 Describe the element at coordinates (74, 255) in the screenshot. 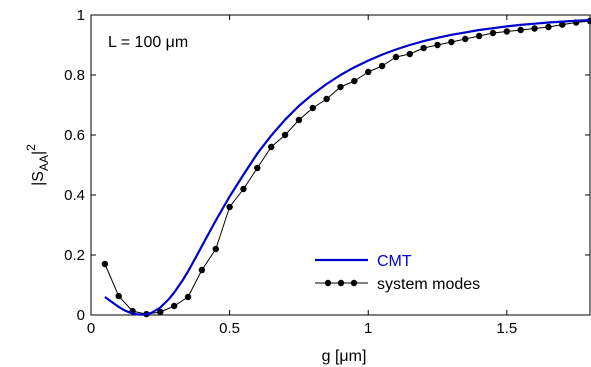

I see `y-tick-label: 0.2` at that location.